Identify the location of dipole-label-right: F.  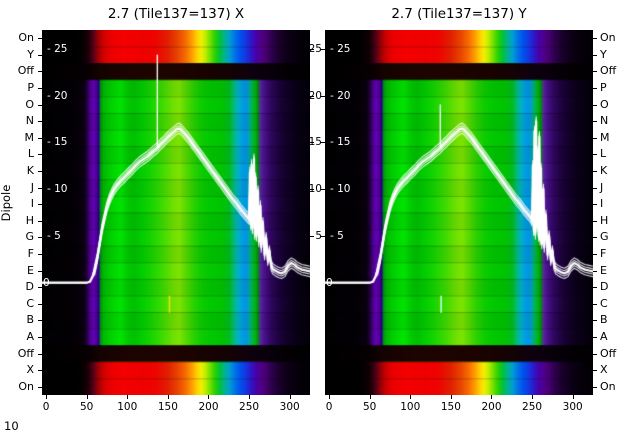
(603, 253).